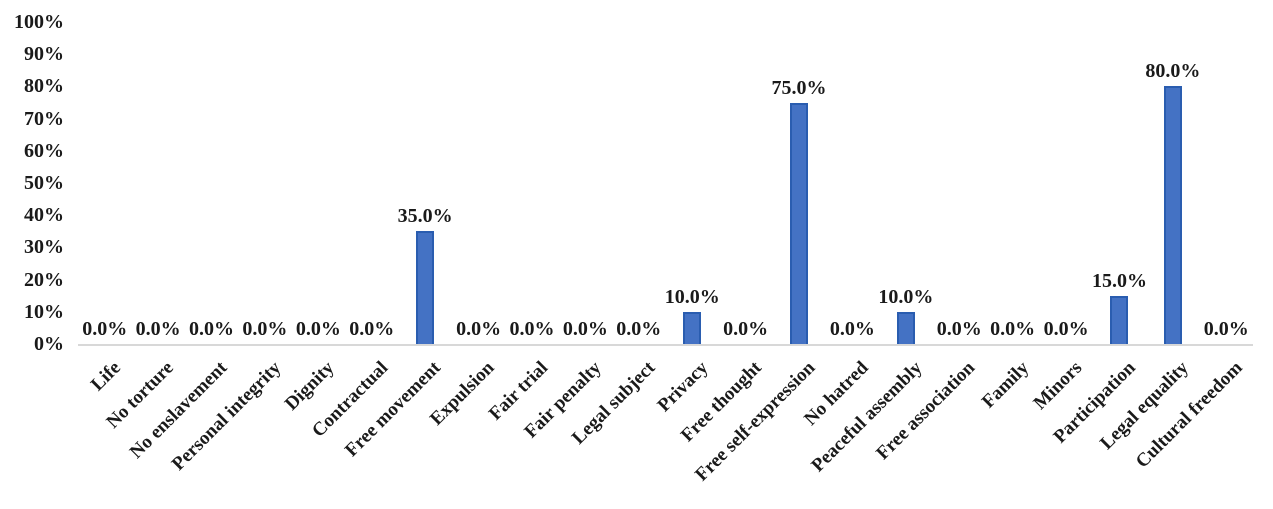 The image size is (1273, 509). I want to click on y-tick-label: 60%, so click(44, 150).